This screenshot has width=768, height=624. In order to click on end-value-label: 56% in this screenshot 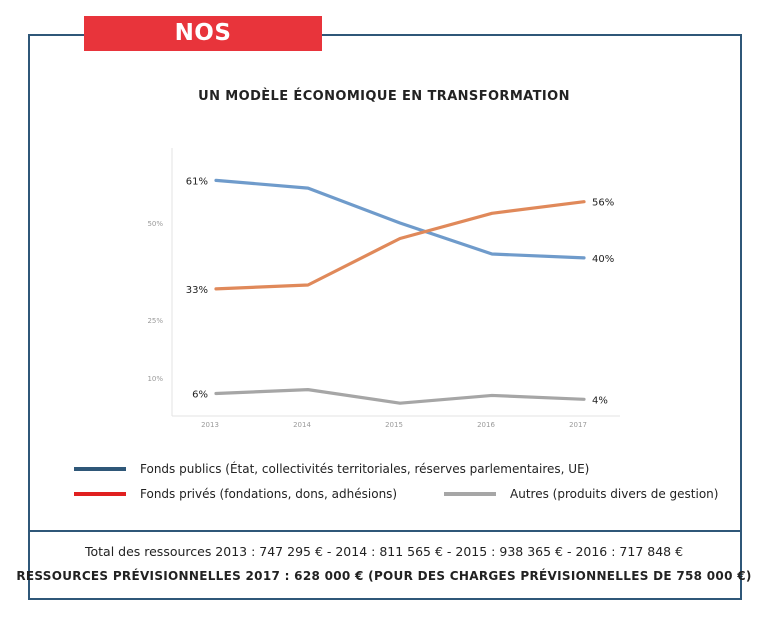, I will do `click(603, 203)`.